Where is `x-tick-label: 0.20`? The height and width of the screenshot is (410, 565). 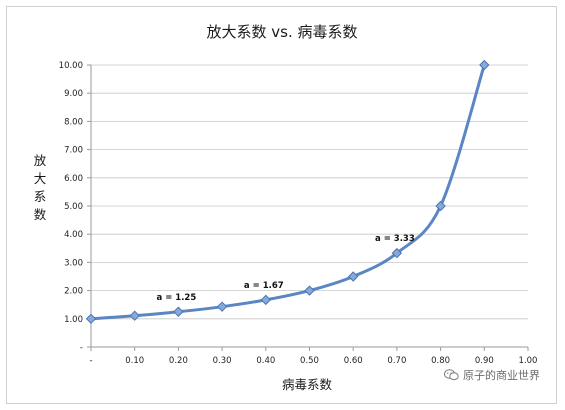
x-tick-label: 0.20 is located at coordinates (178, 361).